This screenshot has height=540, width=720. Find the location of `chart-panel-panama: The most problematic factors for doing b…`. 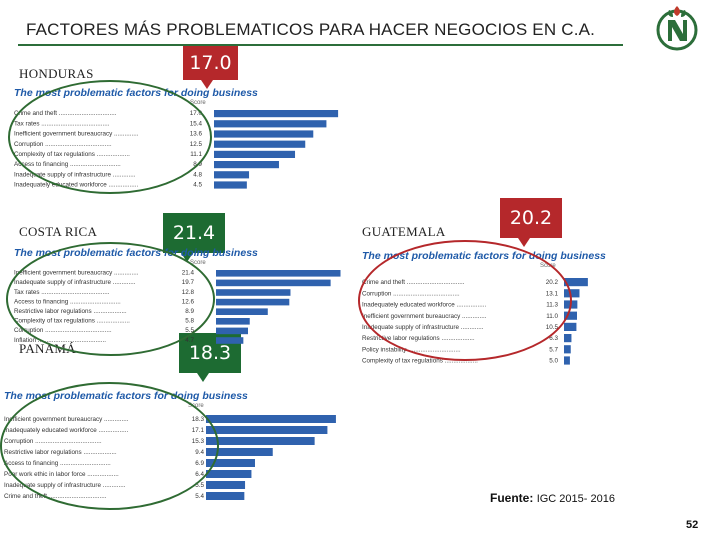

chart-panel-panama: The most problematic factors for doing b… is located at coordinates (177, 447).